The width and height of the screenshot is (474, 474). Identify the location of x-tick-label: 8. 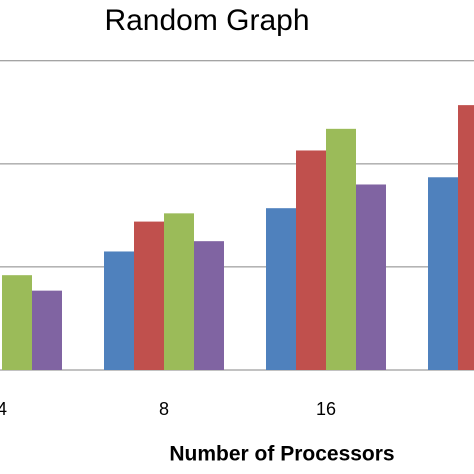
(164, 409).